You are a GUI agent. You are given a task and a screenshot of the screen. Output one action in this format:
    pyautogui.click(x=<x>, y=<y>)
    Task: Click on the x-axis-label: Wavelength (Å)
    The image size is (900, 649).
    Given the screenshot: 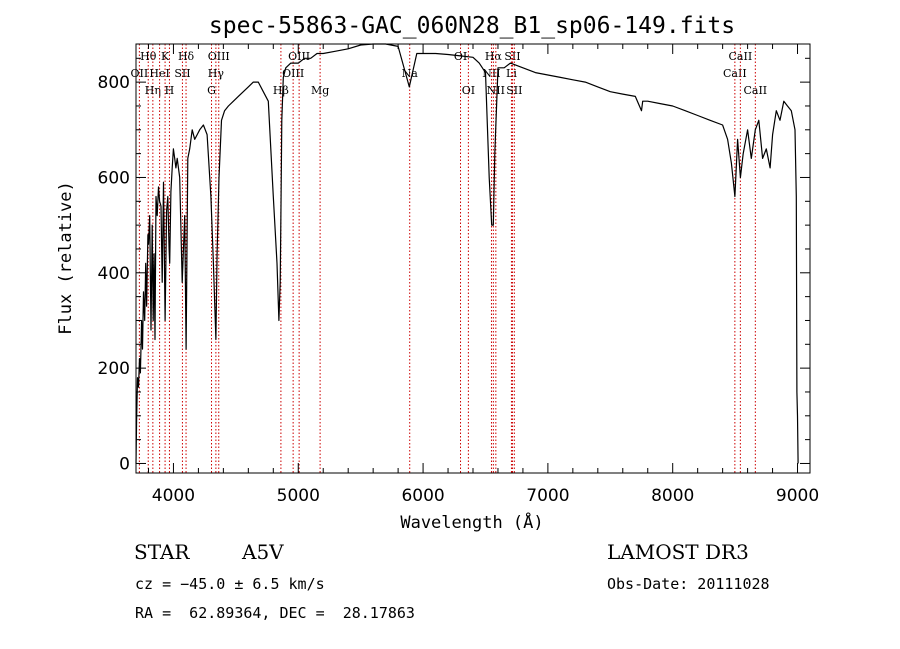 What is the action you would take?
    pyautogui.click(x=471, y=522)
    